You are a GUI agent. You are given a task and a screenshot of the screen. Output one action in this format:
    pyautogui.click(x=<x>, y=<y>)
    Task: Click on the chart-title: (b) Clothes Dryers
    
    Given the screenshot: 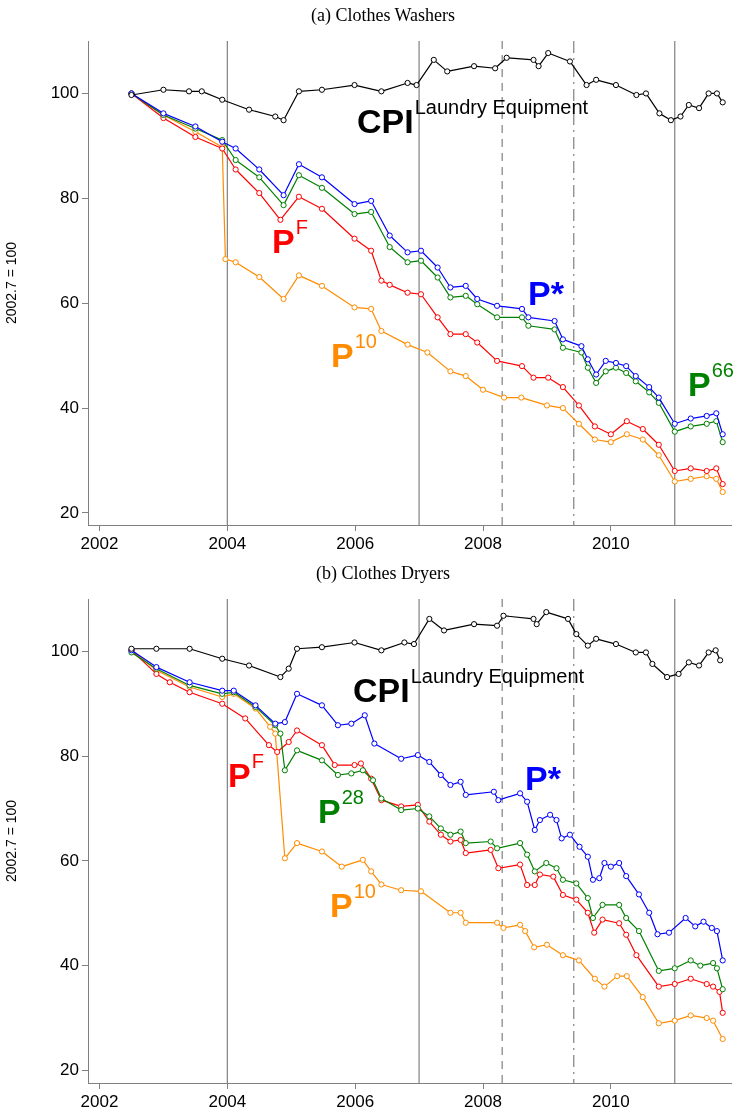 What is the action you would take?
    pyautogui.click(x=383, y=573)
    